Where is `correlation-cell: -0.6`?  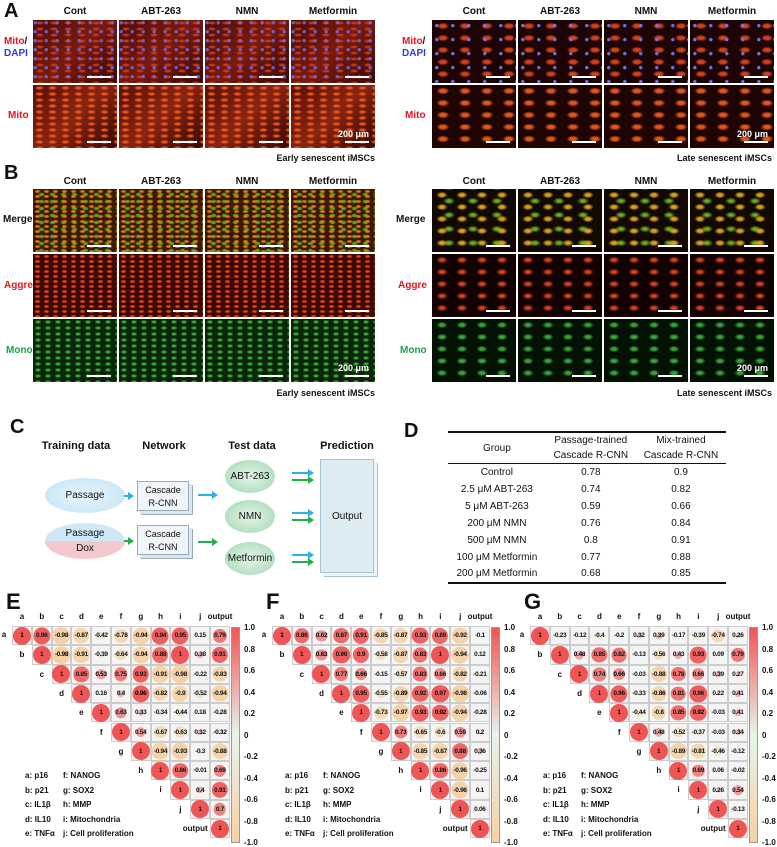 correlation-cell: -0.6 is located at coordinates (440, 732).